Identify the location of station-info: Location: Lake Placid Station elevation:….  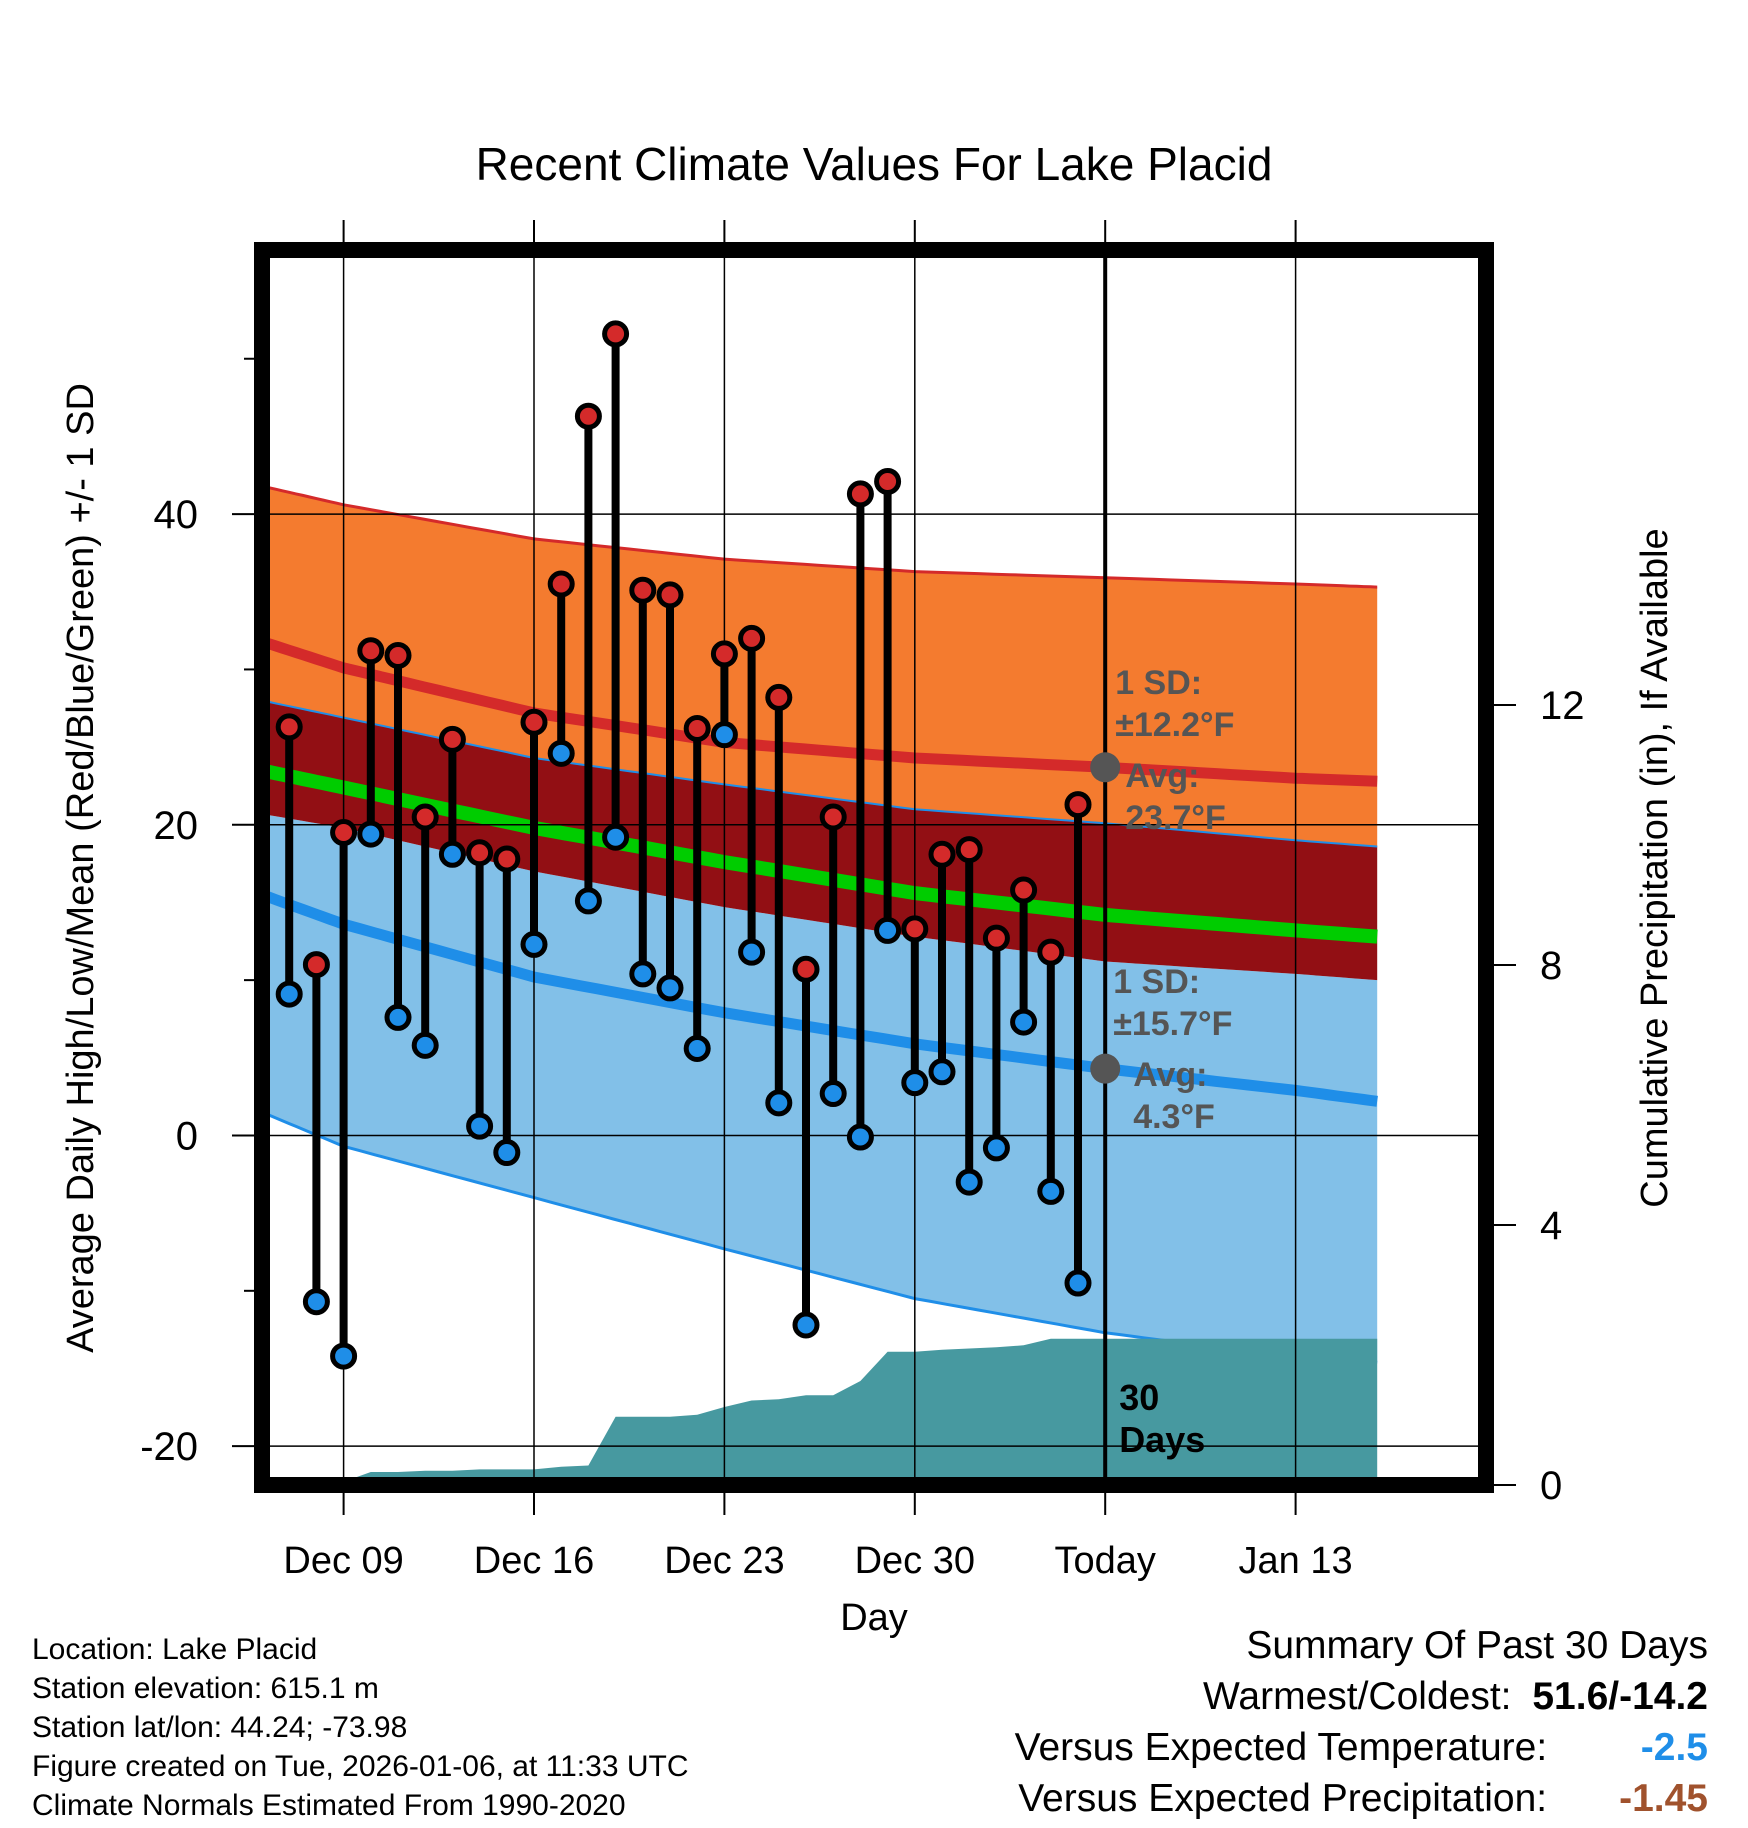
(360, 1727).